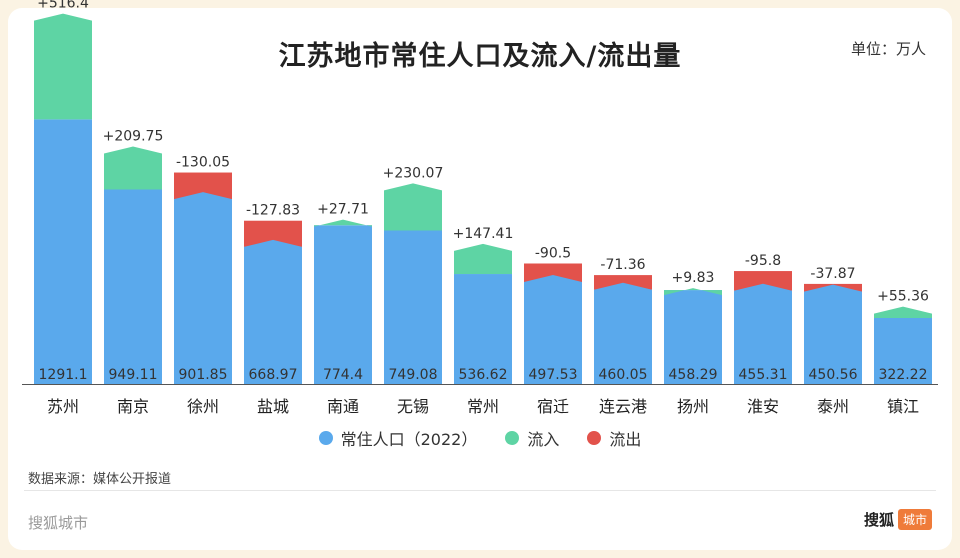 This screenshot has height=558, width=960. I want to click on footer-logo-text: 搜狐, so click(878, 520).